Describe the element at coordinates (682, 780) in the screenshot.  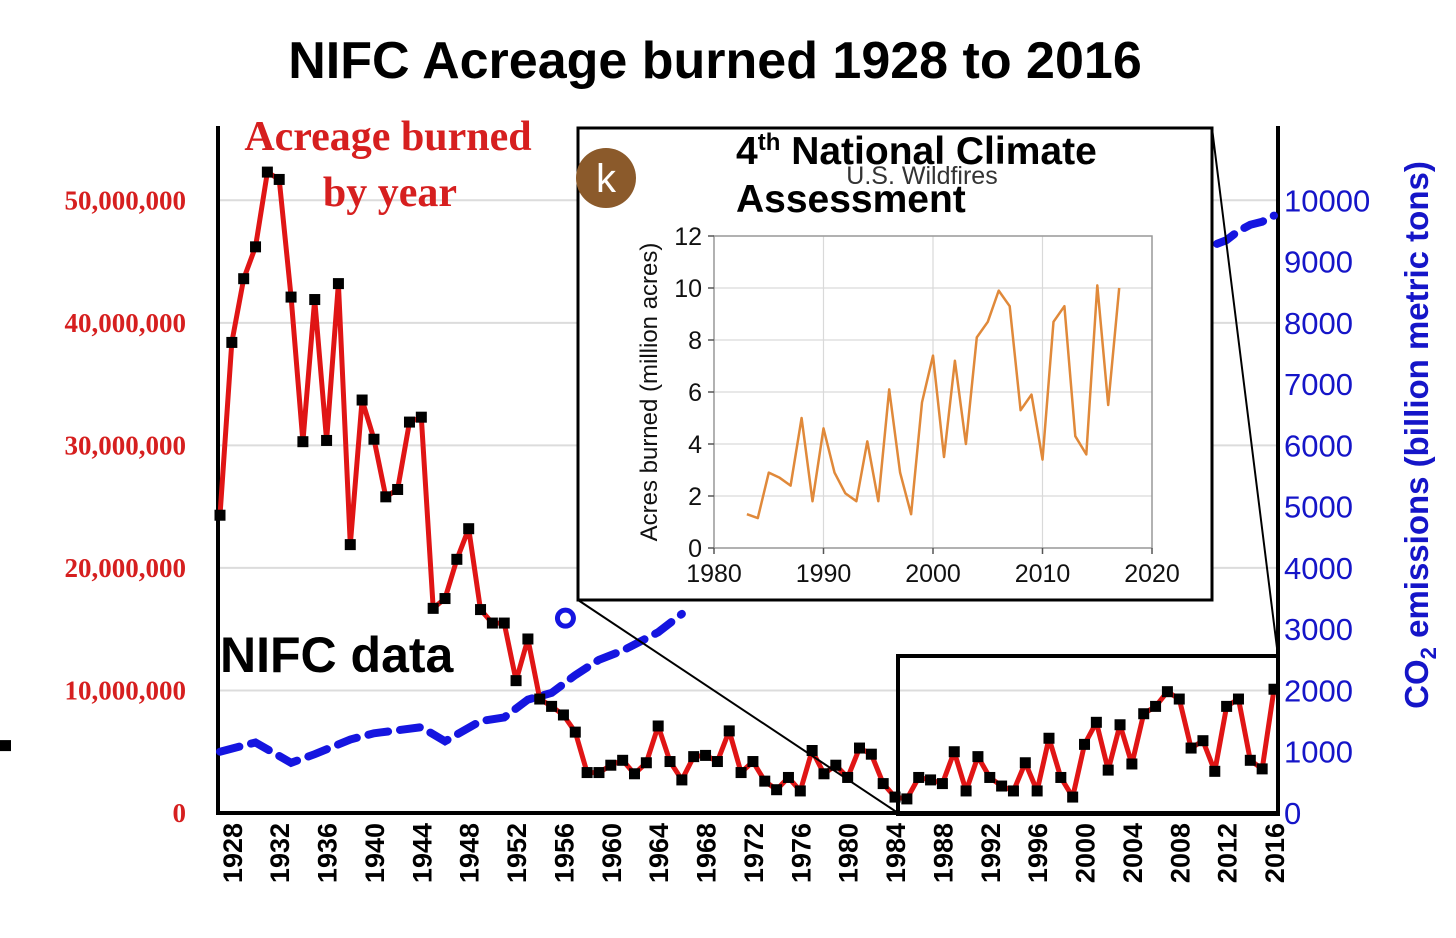
I see `acreage-point-1966` at that location.